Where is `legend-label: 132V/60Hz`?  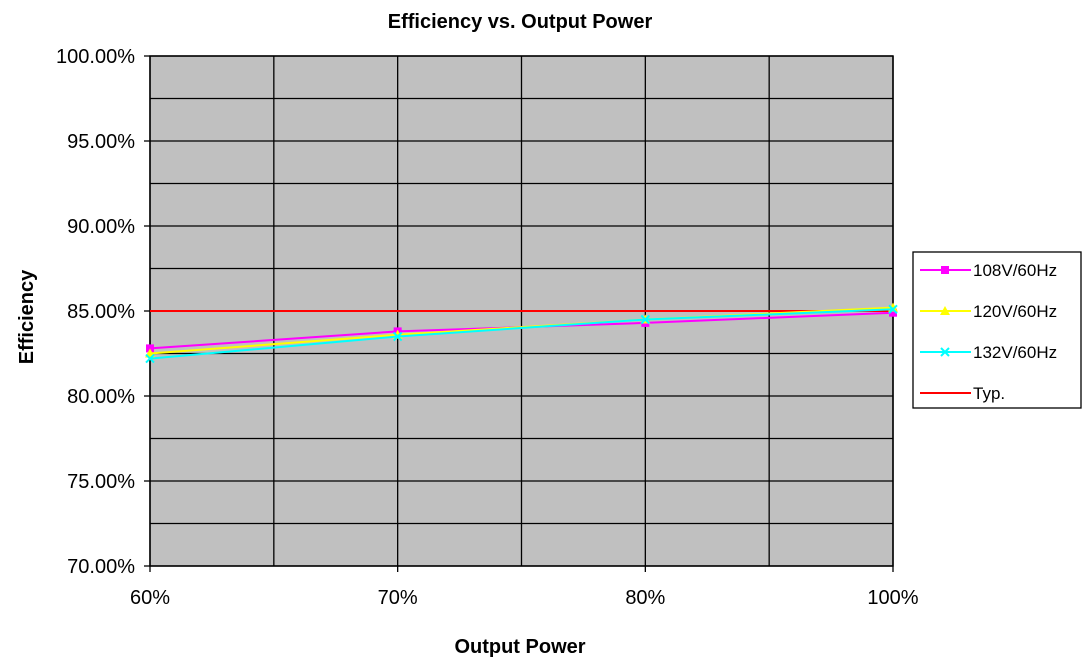 legend-label: 132V/60Hz is located at coordinates (1015, 352).